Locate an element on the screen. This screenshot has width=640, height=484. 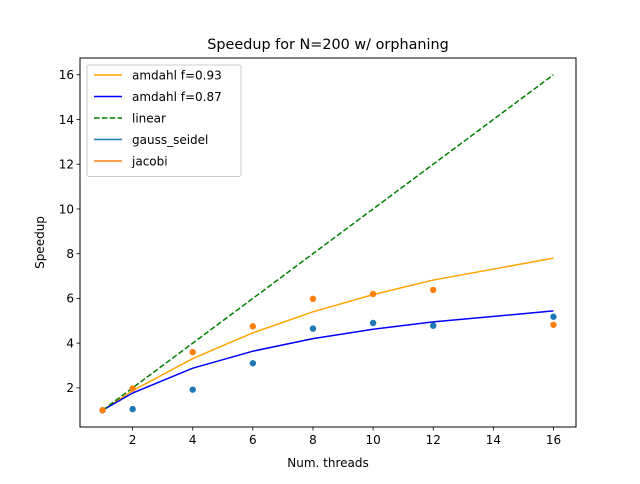
y-tick-label: 16 is located at coordinates (66, 75).